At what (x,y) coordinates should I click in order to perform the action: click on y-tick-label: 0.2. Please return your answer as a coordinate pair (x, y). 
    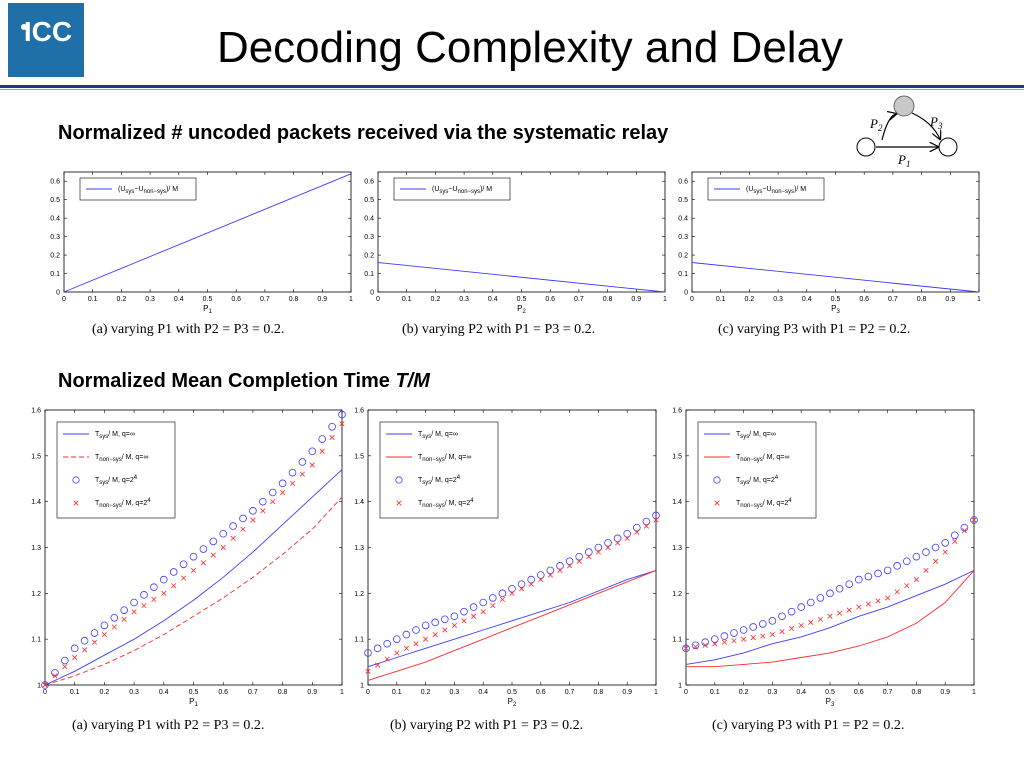
    Looking at the image, I should click on (369, 256).